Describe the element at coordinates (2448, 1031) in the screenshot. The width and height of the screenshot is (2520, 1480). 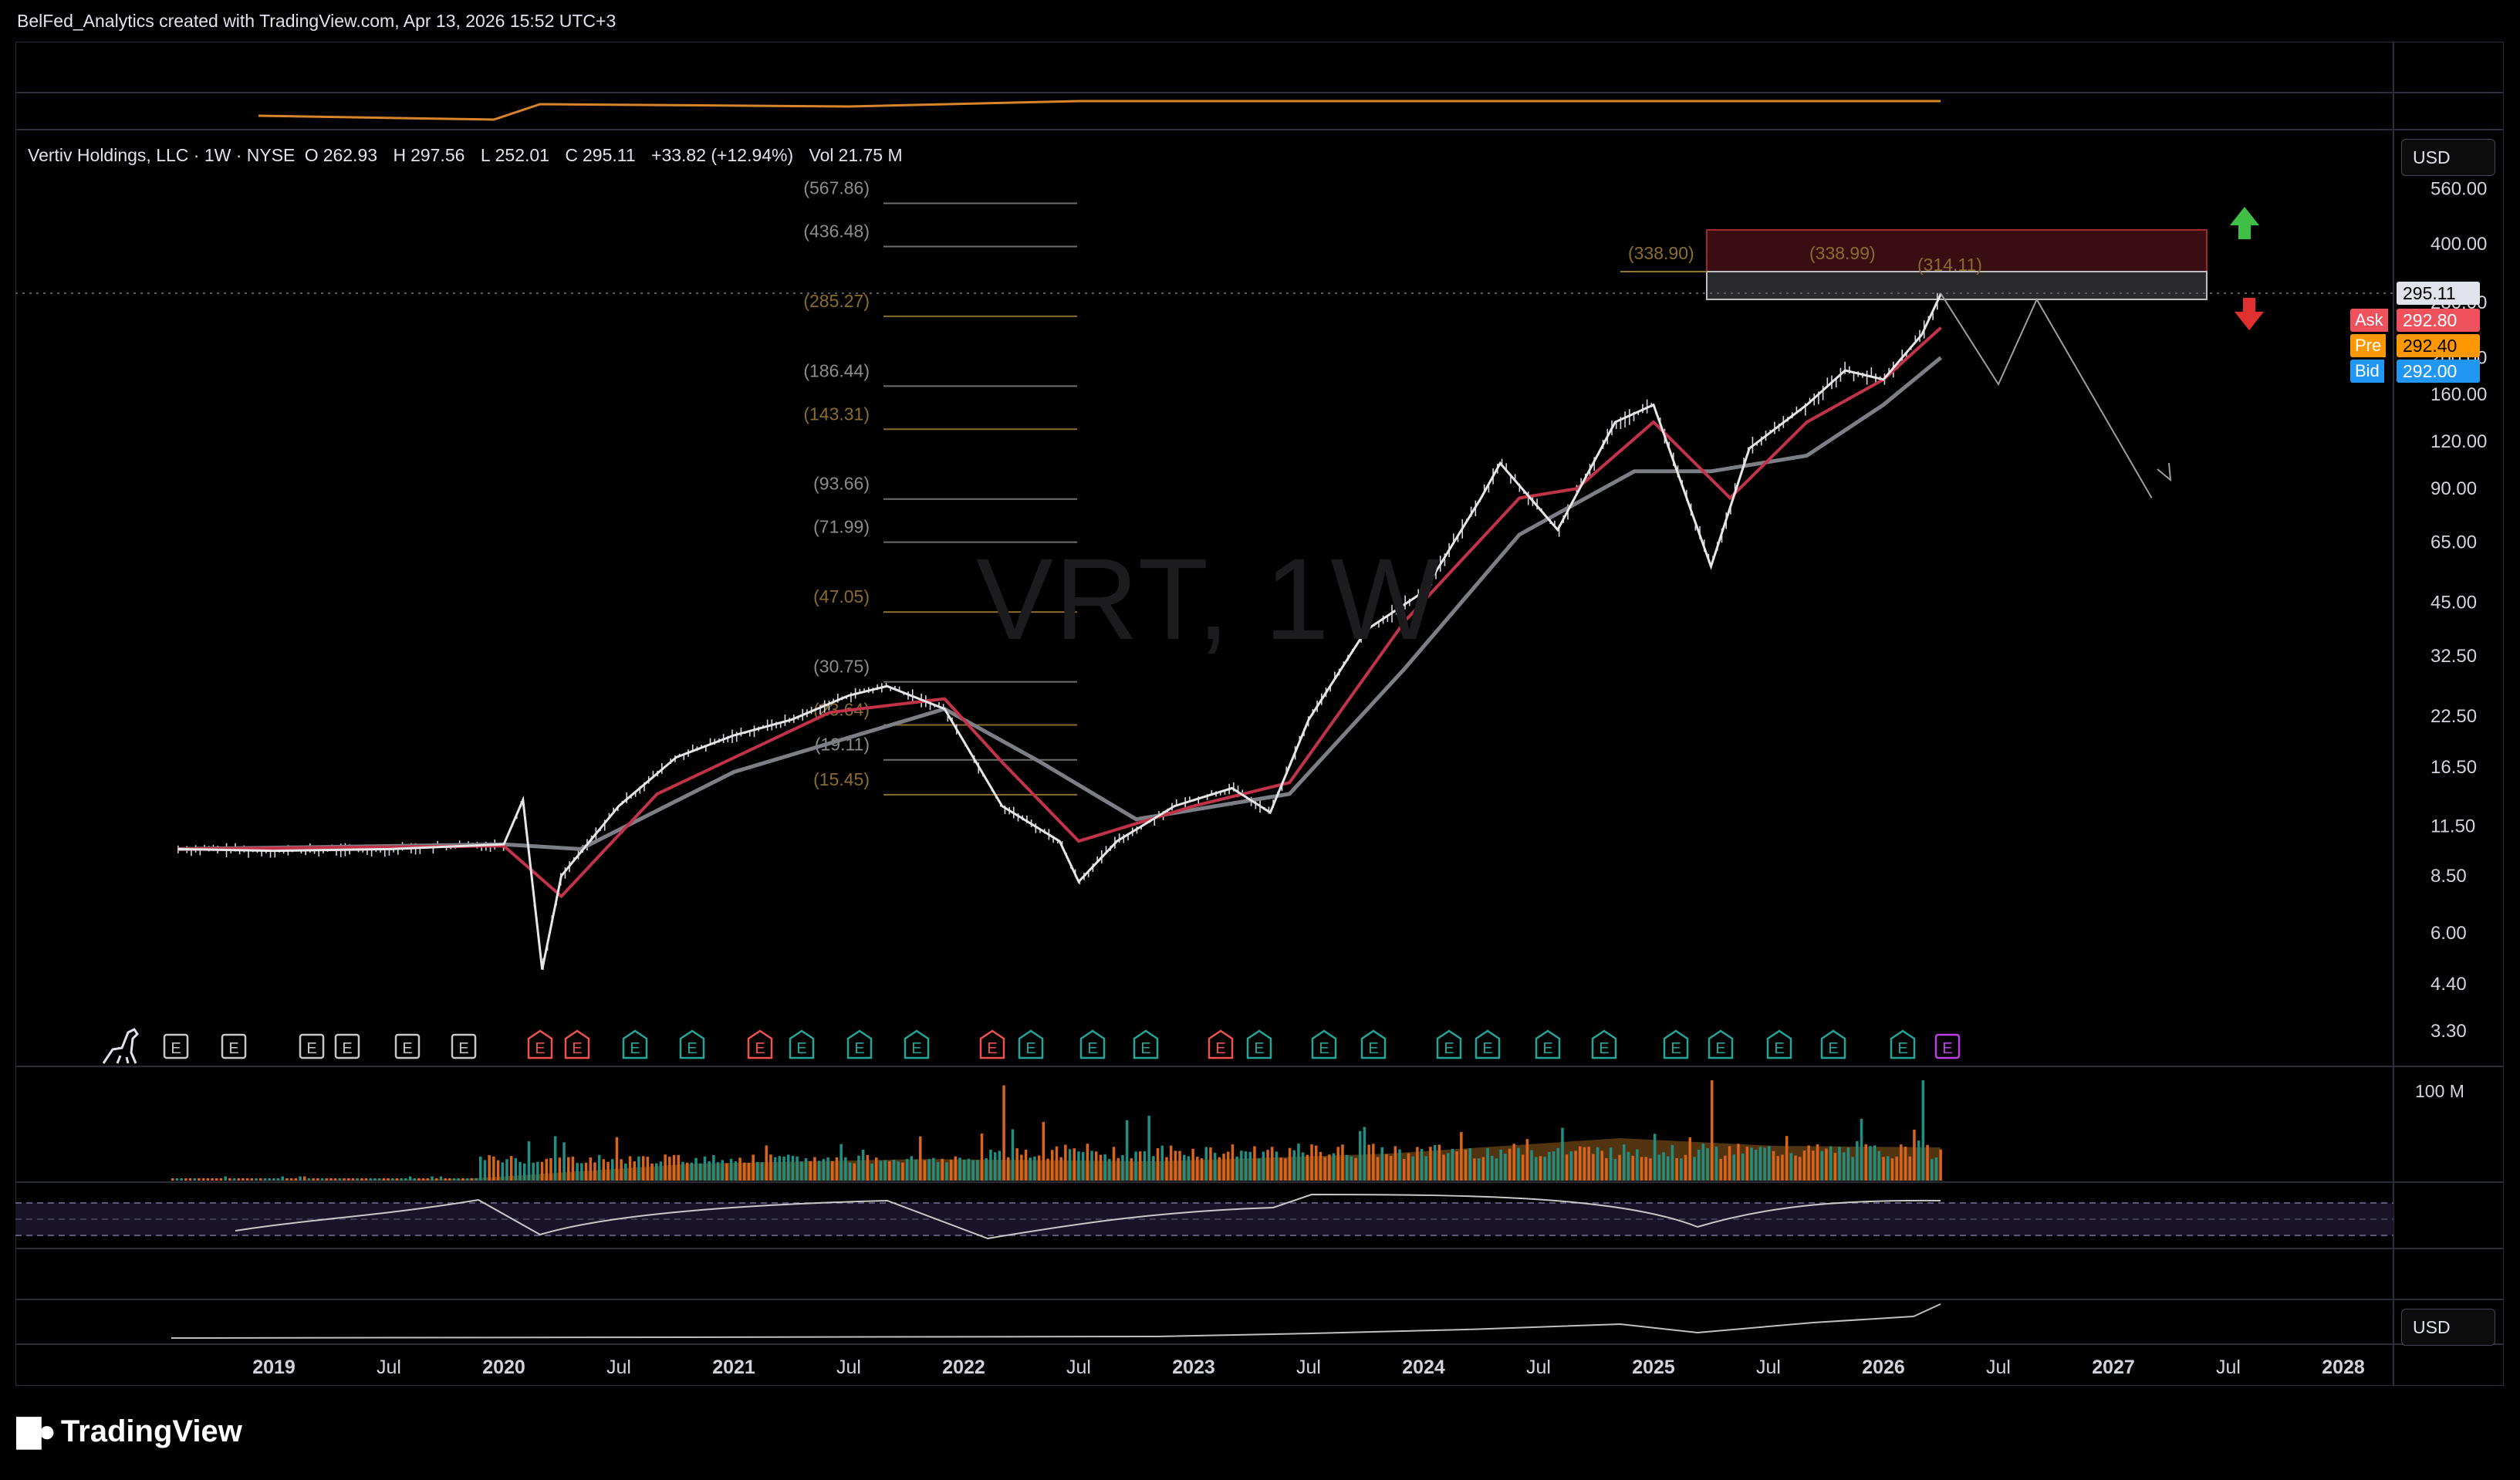
I see `price-tick-label: 3.30` at that location.